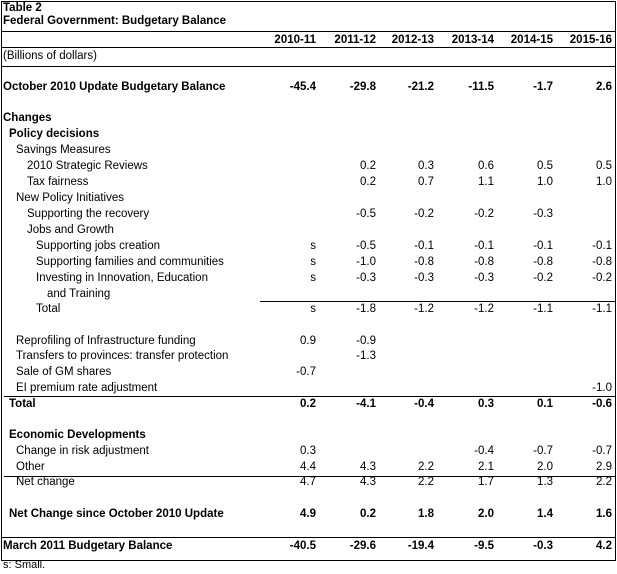 This screenshot has height=574, width=617. What do you see at coordinates (545, 182) in the screenshot?
I see `value-cell: 1.0` at bounding box center [545, 182].